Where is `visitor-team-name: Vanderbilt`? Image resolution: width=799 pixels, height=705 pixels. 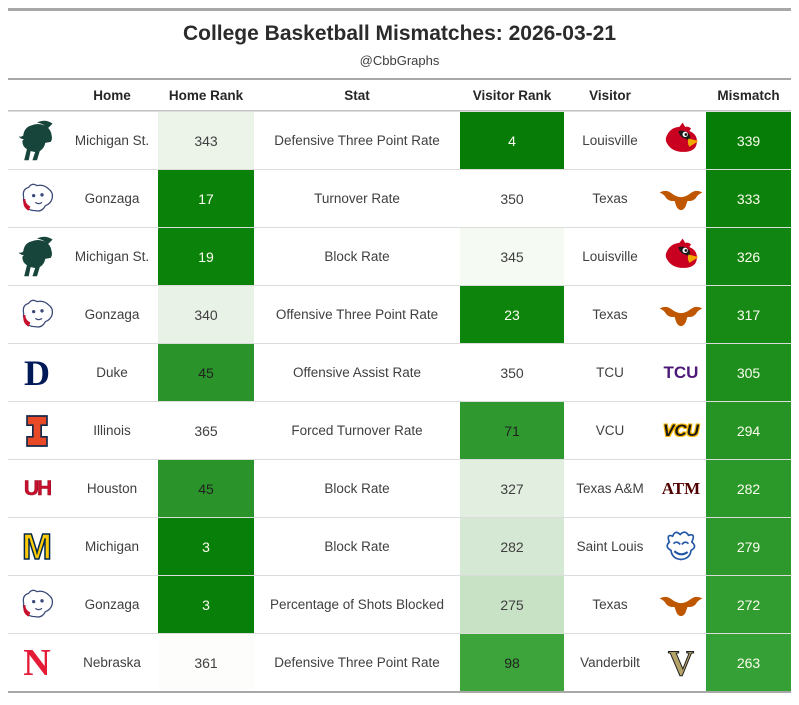 visitor-team-name: Vanderbilt is located at coordinates (610, 662).